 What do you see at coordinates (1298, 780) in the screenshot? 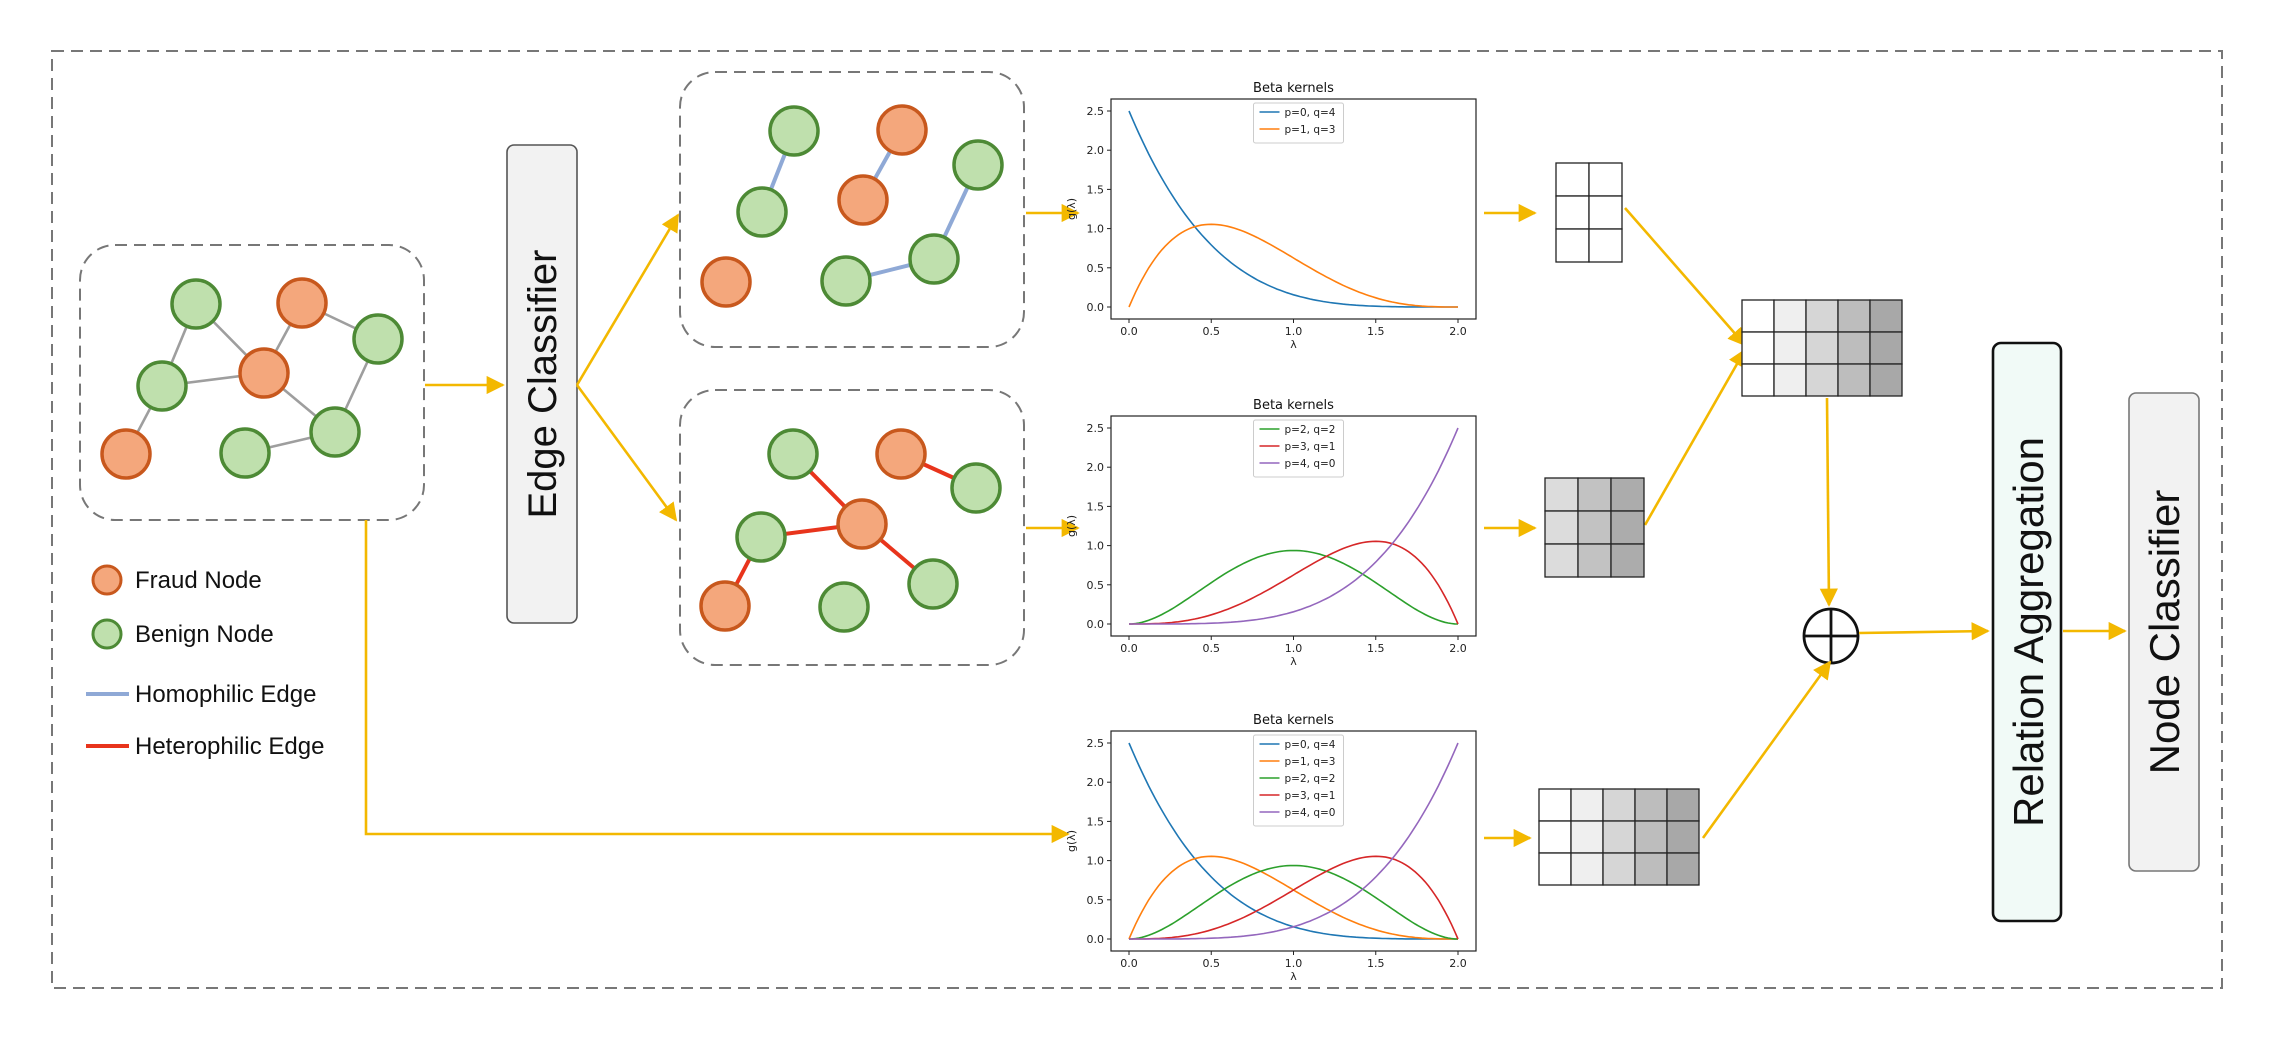
I see `chart-legend` at bounding box center [1298, 780].